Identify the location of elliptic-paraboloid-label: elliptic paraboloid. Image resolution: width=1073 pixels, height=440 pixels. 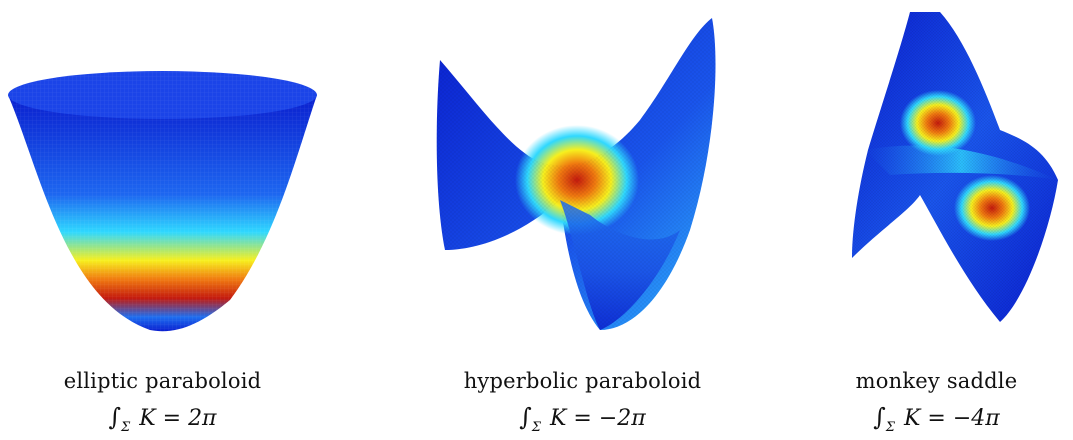
(162, 381).